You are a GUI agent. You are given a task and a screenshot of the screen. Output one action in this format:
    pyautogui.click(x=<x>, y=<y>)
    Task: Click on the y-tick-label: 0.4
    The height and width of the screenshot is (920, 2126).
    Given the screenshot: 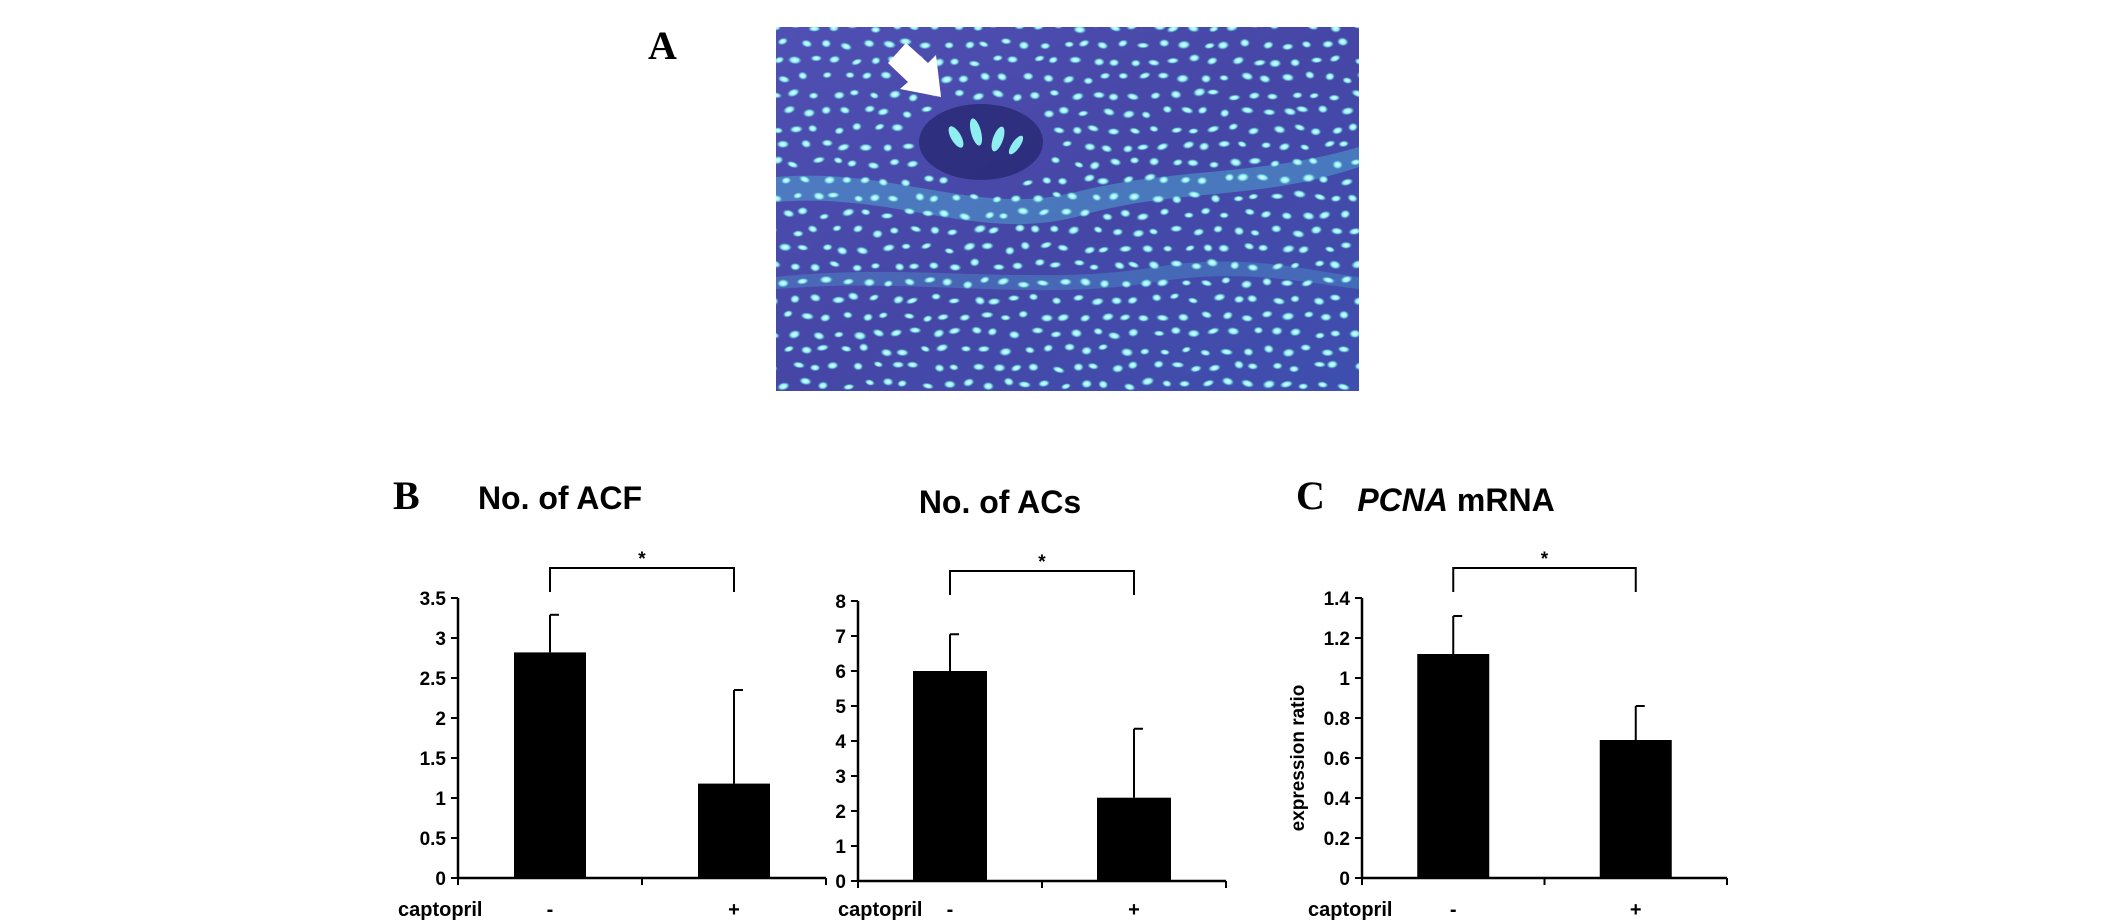 What is the action you would take?
    pyautogui.click(x=1337, y=799)
    